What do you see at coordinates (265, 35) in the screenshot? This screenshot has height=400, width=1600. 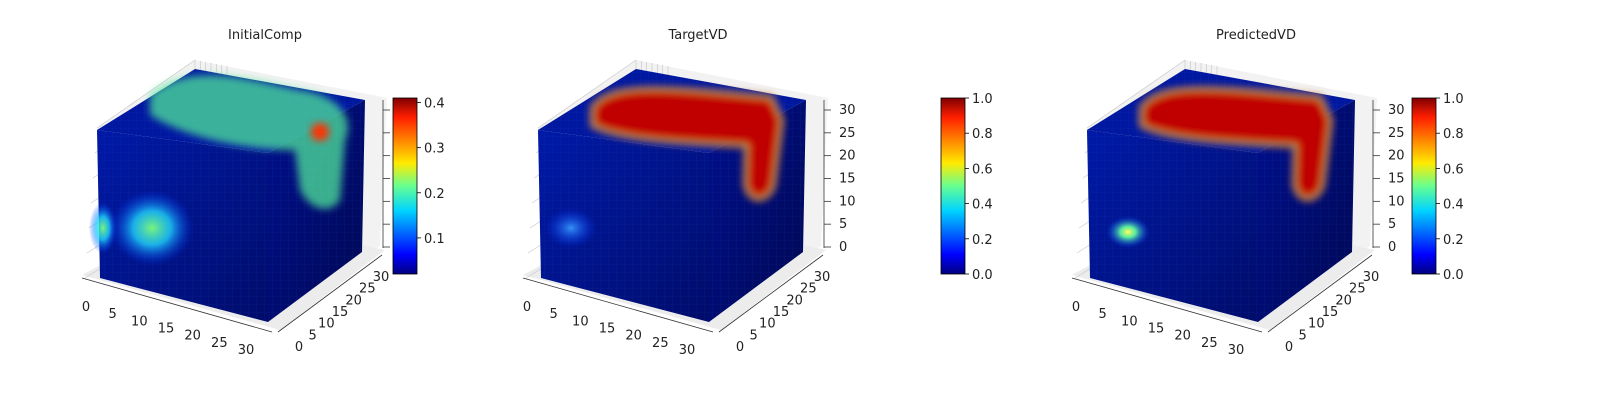 I see `chart-title: InitialComp` at bounding box center [265, 35].